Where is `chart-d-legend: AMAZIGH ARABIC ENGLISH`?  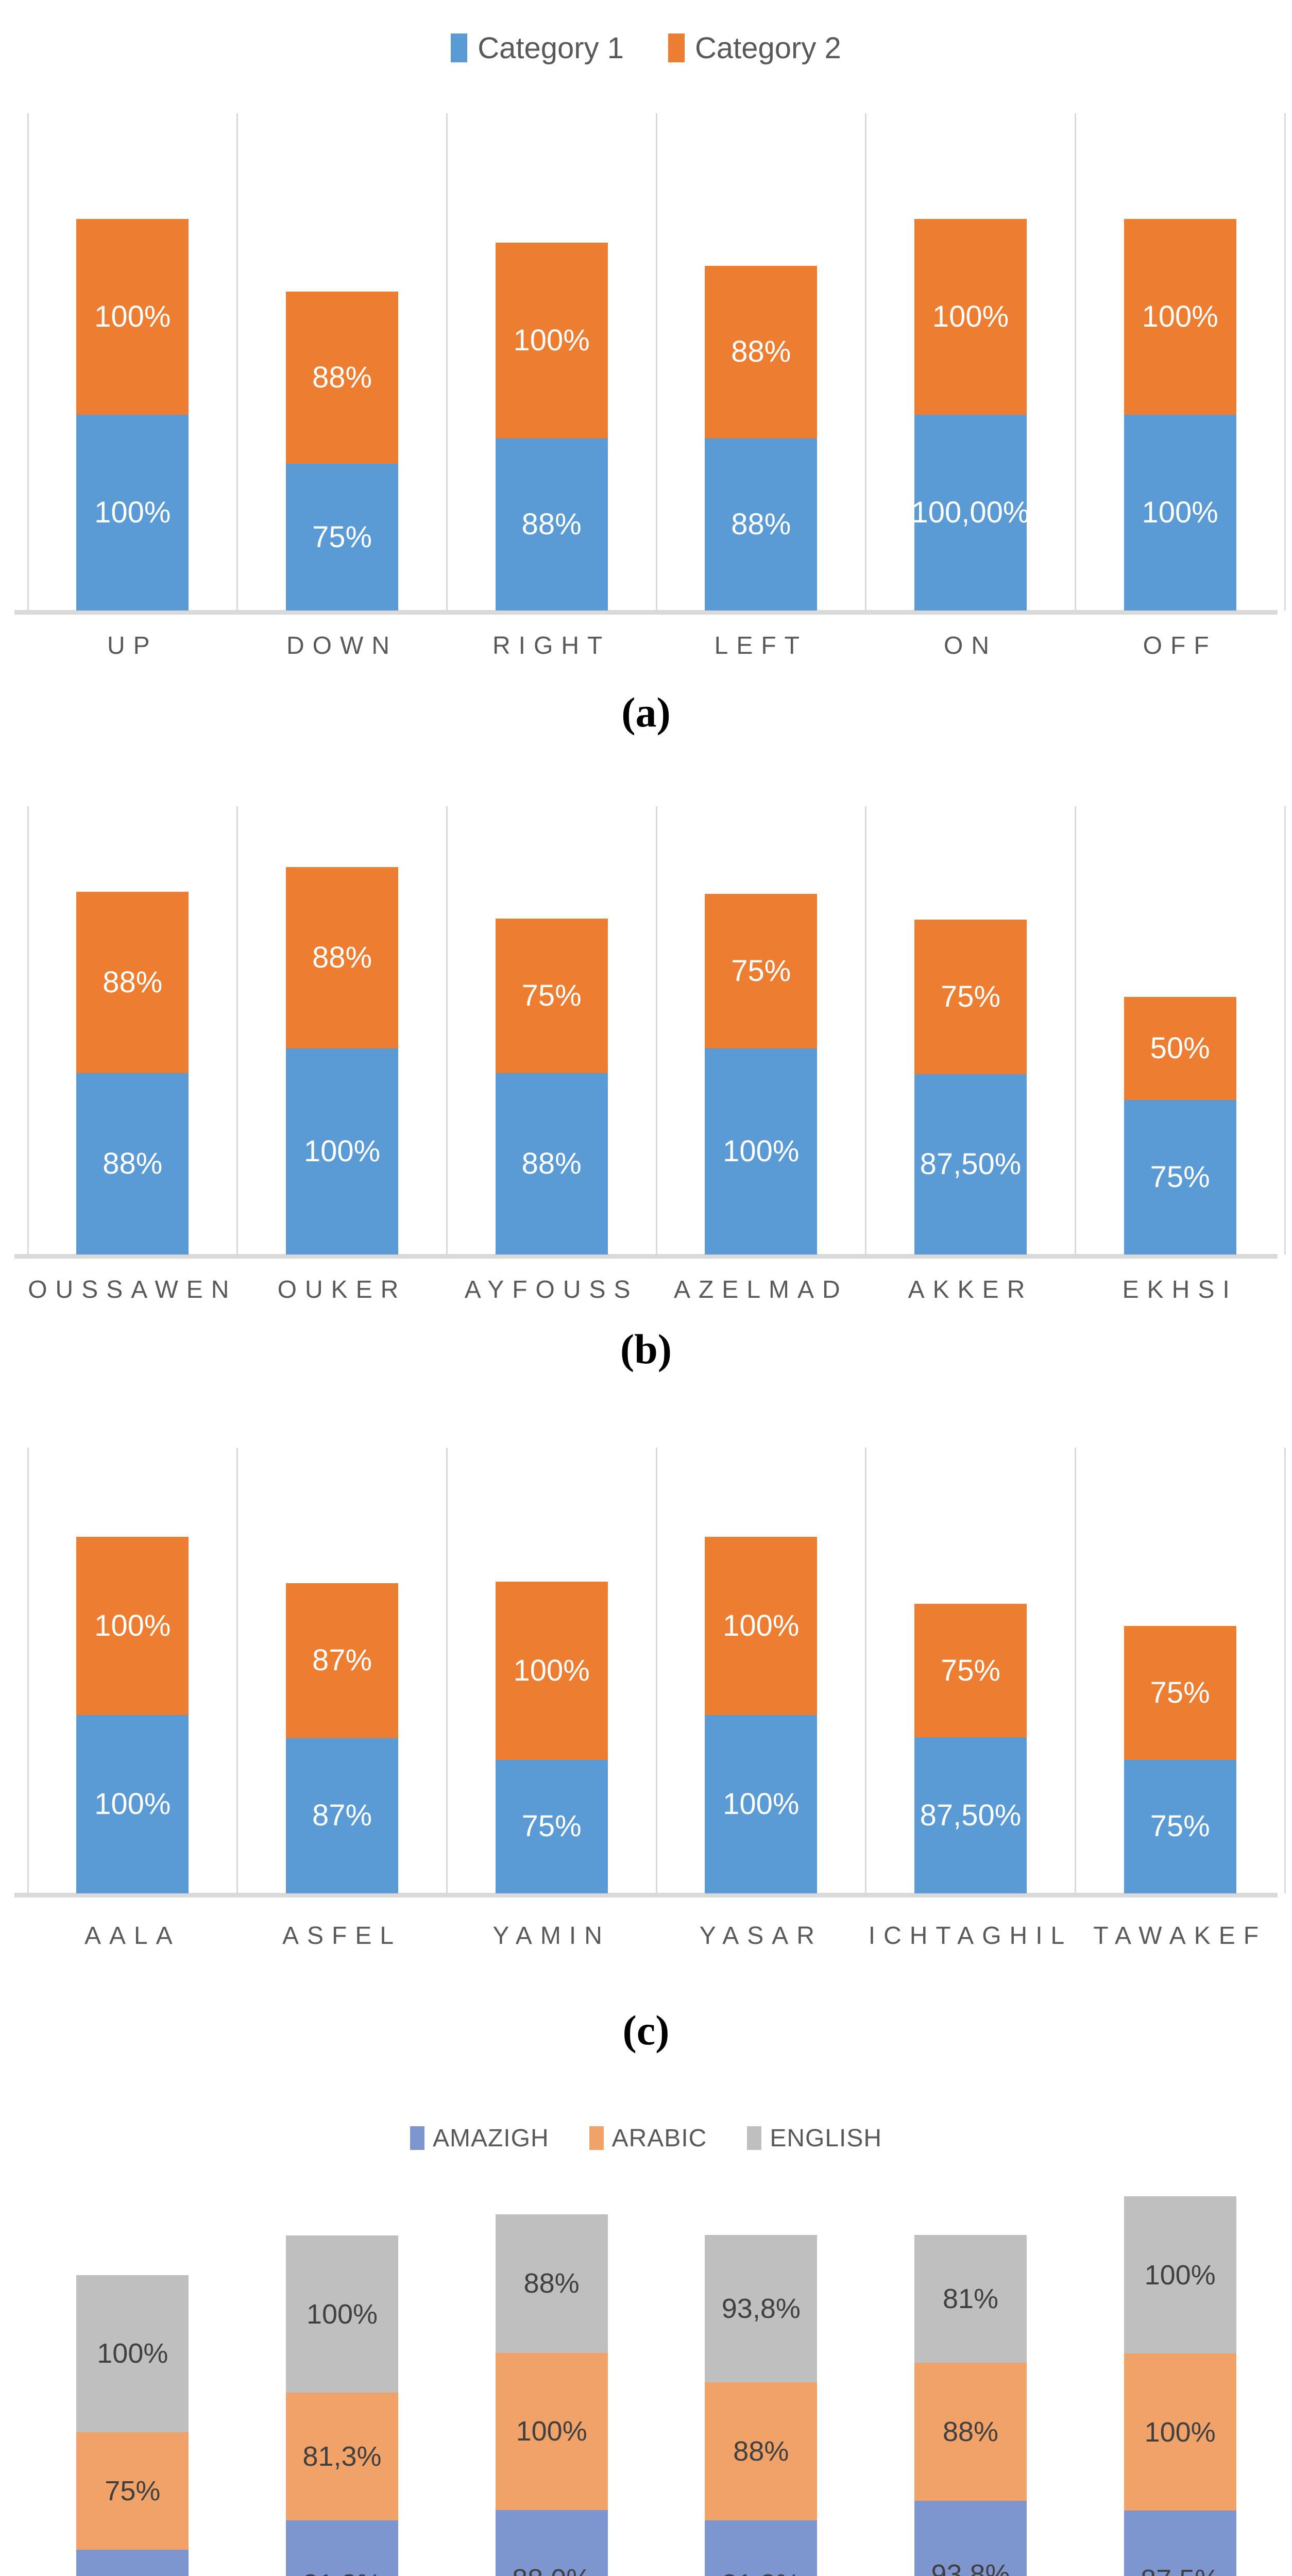 chart-d-legend: AMAZIGH ARABIC ENGLISH is located at coordinates (646, 2138).